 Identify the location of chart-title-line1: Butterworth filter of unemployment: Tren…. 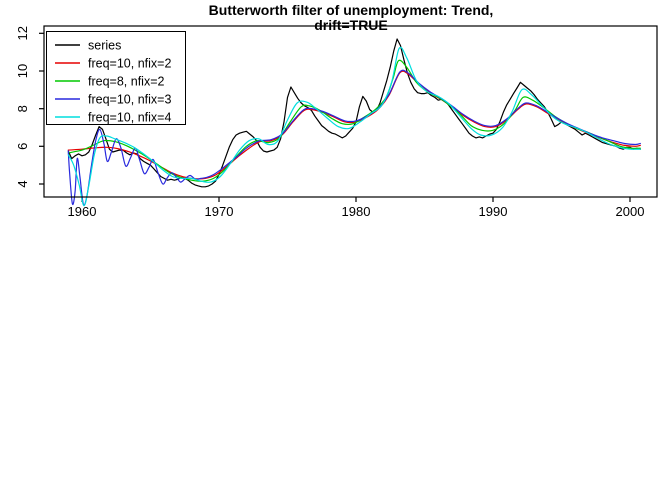
(351, 10).